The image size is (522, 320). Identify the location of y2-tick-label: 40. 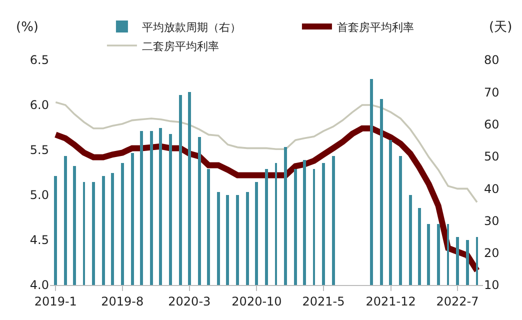
(492, 189).